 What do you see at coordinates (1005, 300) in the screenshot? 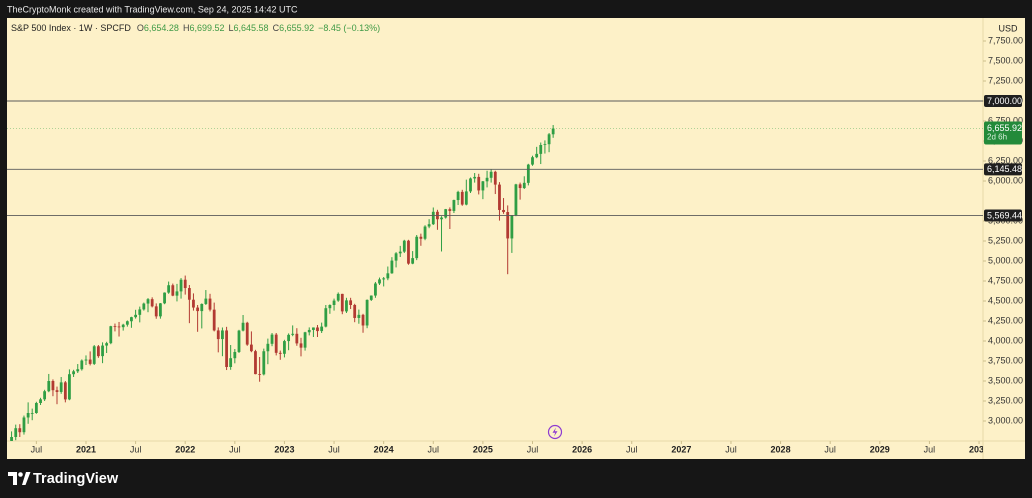
I see `y-tick-label: 4,500.00` at bounding box center [1005, 300].